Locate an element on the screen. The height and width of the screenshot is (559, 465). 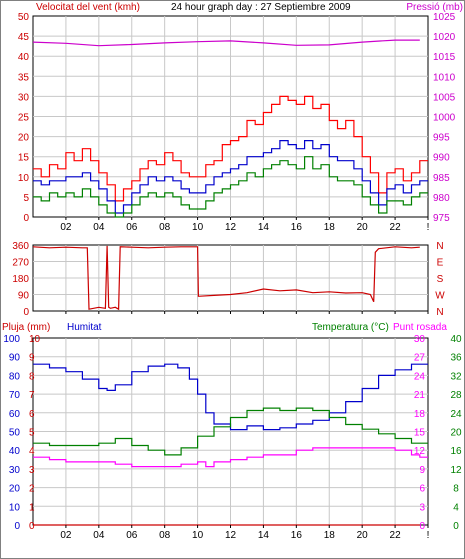
humidity-tick-label: 70 is located at coordinates (15, 395).